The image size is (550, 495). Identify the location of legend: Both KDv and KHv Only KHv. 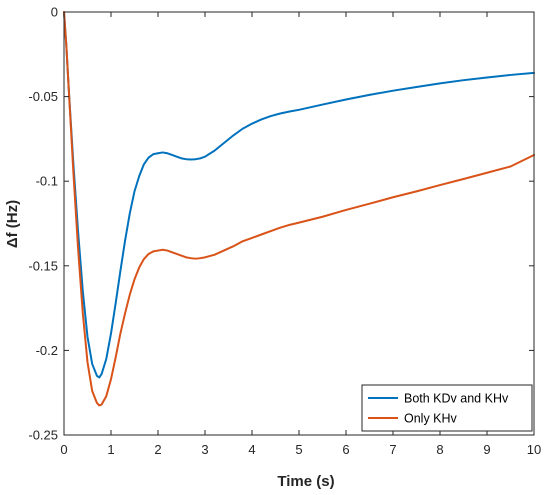
(447, 408).